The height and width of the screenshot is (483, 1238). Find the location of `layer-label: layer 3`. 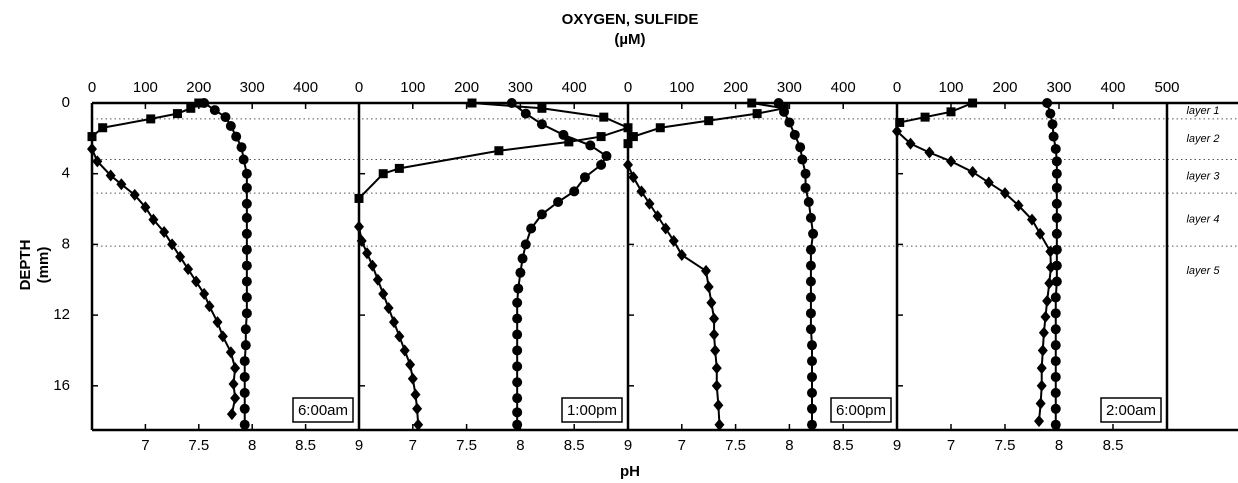

layer-label: layer 3 is located at coordinates (1203, 176).